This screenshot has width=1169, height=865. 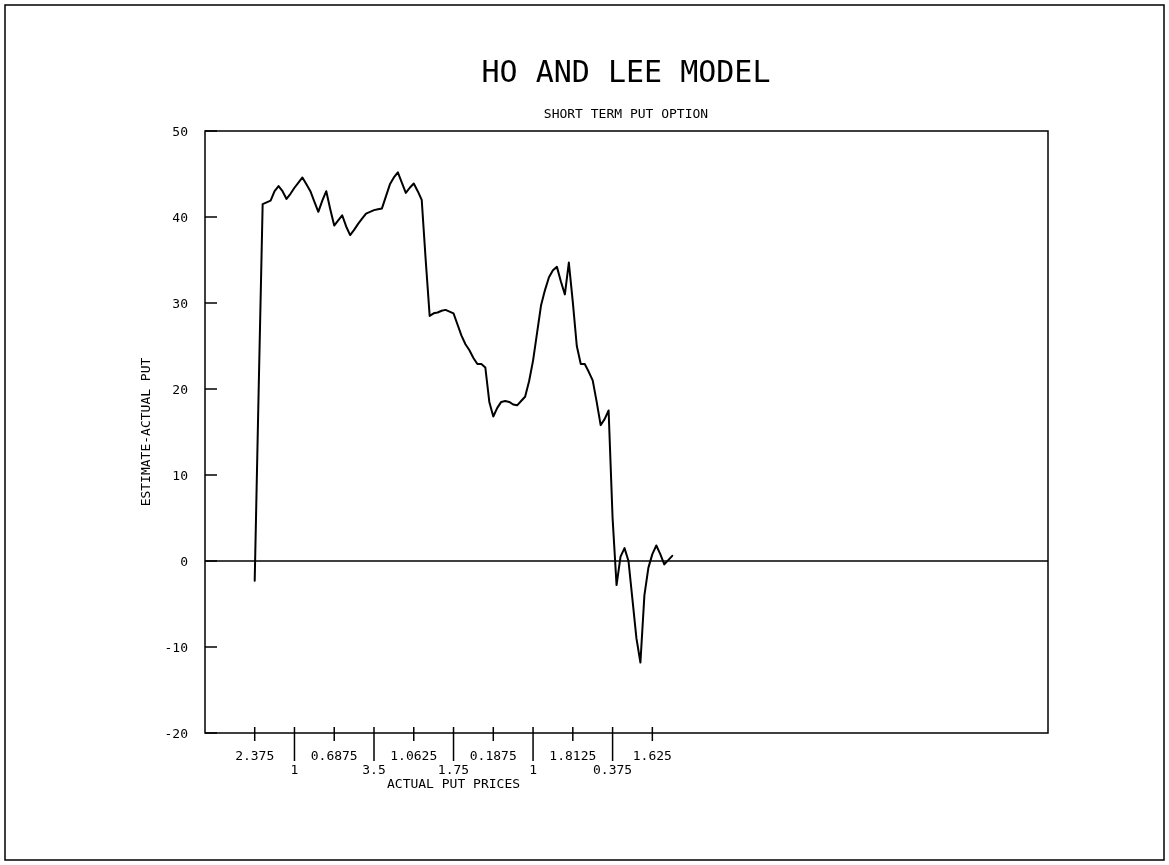 I want to click on x-tick-label: 0.375, so click(x=613, y=769).